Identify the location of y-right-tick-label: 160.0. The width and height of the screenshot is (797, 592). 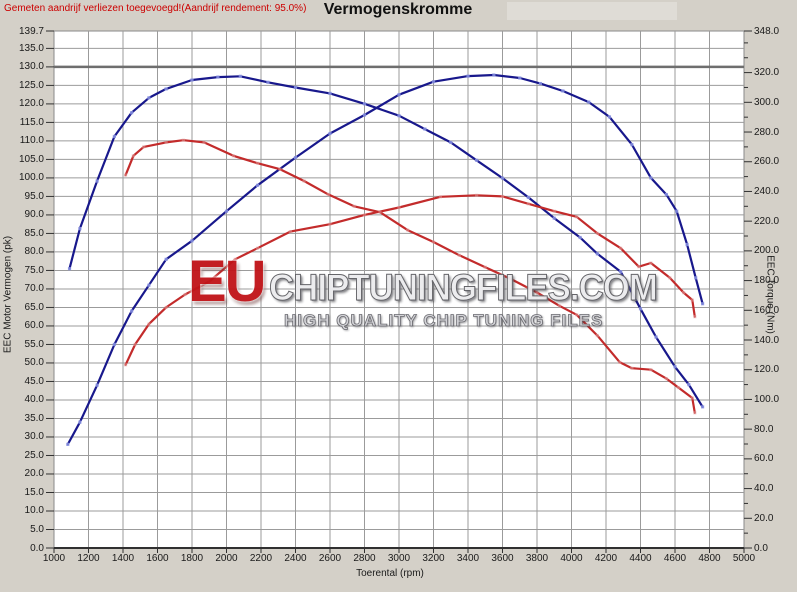
(767, 310).